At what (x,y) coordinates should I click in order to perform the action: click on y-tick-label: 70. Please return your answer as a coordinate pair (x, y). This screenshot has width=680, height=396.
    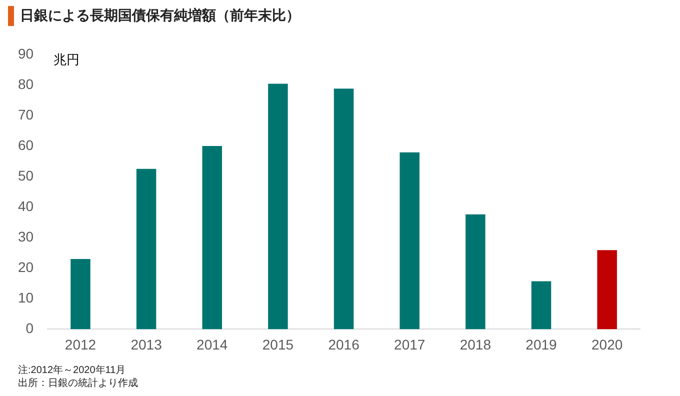
    Looking at the image, I should click on (26, 114).